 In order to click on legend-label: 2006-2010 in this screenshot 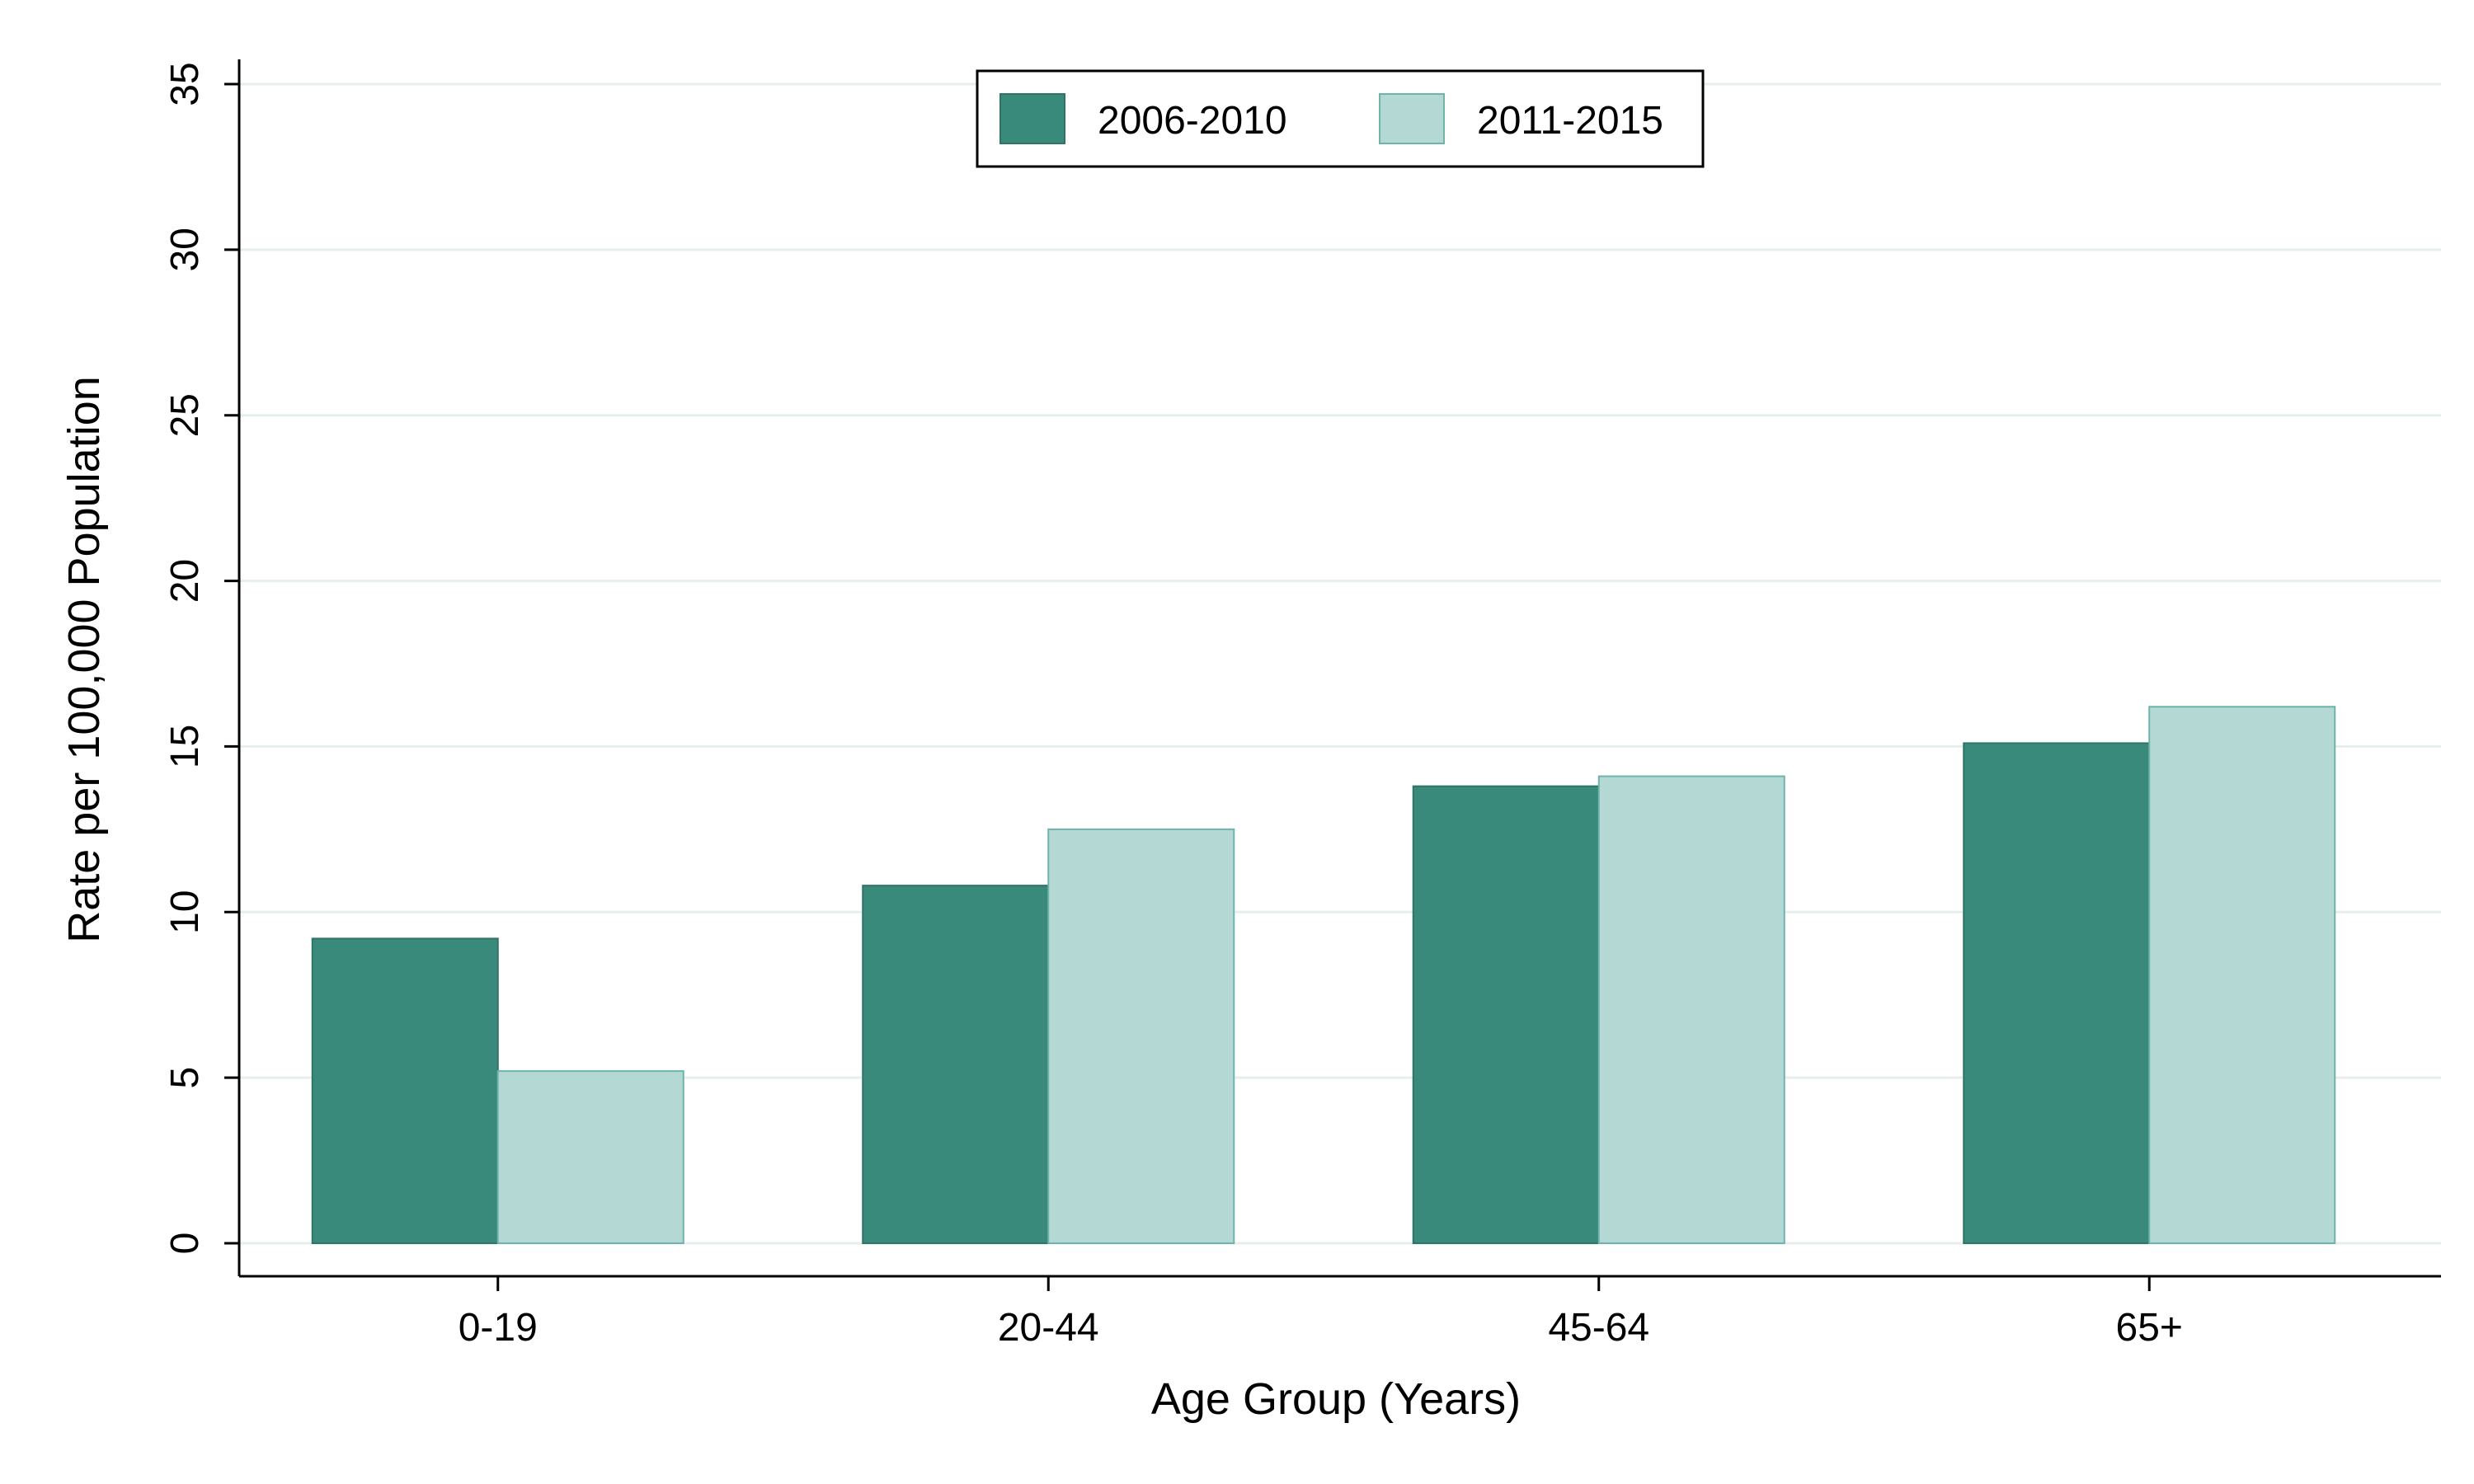, I will do `click(1192, 121)`.